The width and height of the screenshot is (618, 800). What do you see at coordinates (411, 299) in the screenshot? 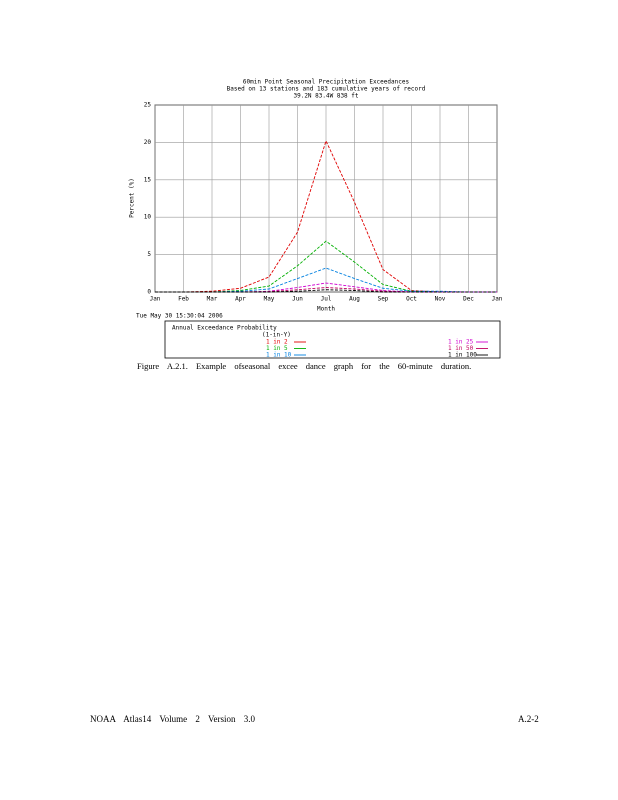
I see `x-tick-label: Oct` at bounding box center [411, 299].